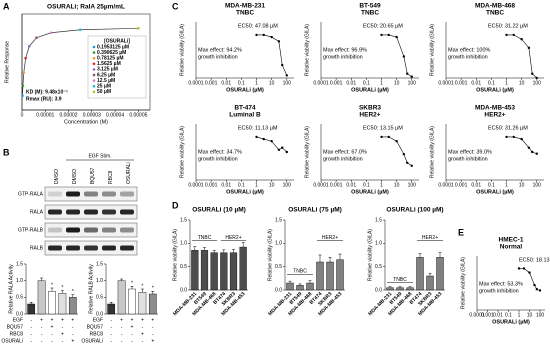  What do you see at coordinates (111, 53) in the screenshot?
I see `legend-label: 0.390625 µM` at bounding box center [111, 53].